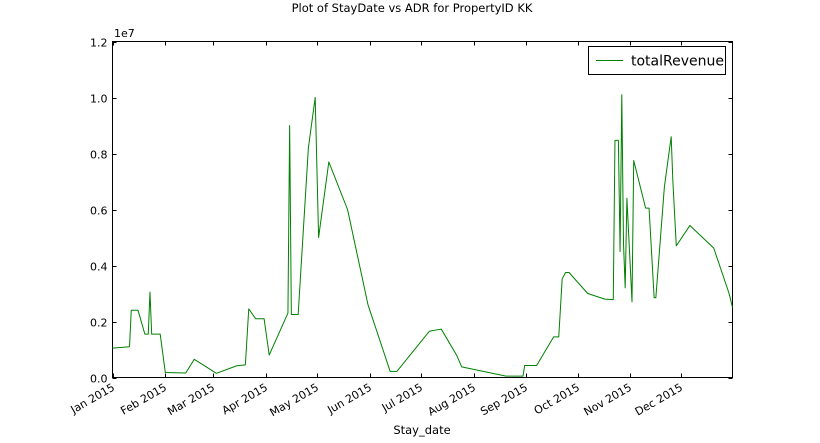 The height and width of the screenshot is (443, 820). I want to click on y-tick-label: 1.0, so click(99, 99).